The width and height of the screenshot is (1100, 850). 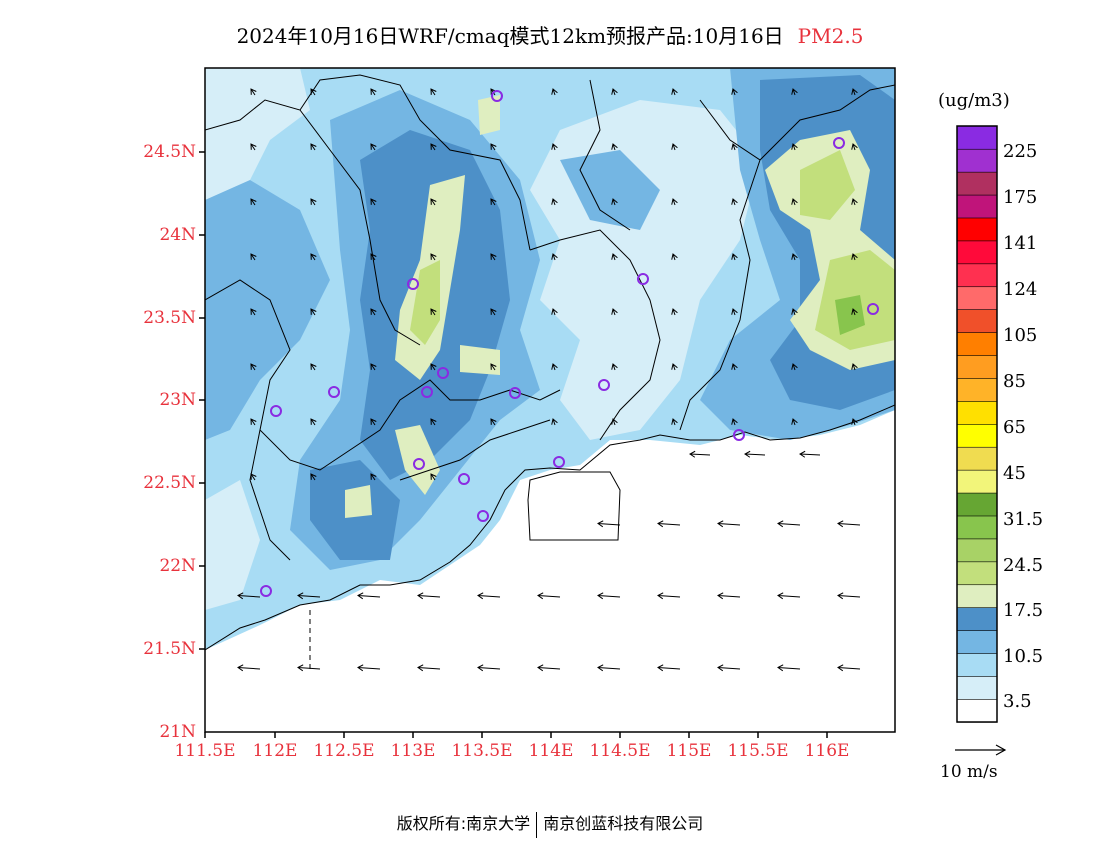 I want to click on colorbar-label: 17.5, so click(x=1023, y=610).